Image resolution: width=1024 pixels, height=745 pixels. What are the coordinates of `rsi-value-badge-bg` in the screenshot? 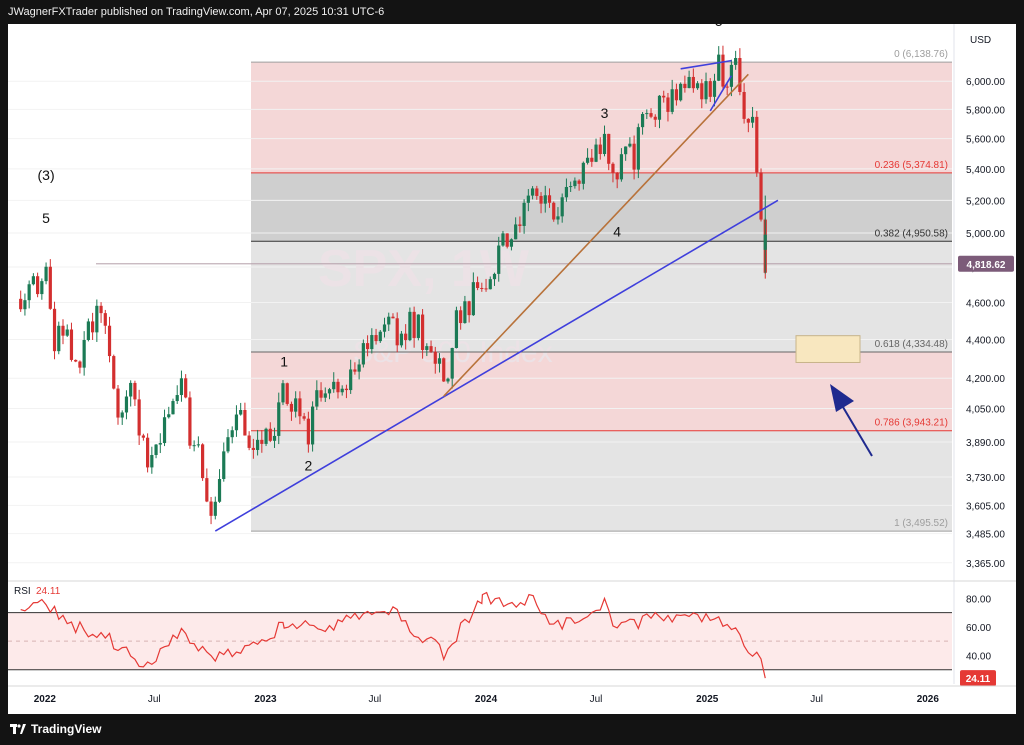 It's located at (978, 678).